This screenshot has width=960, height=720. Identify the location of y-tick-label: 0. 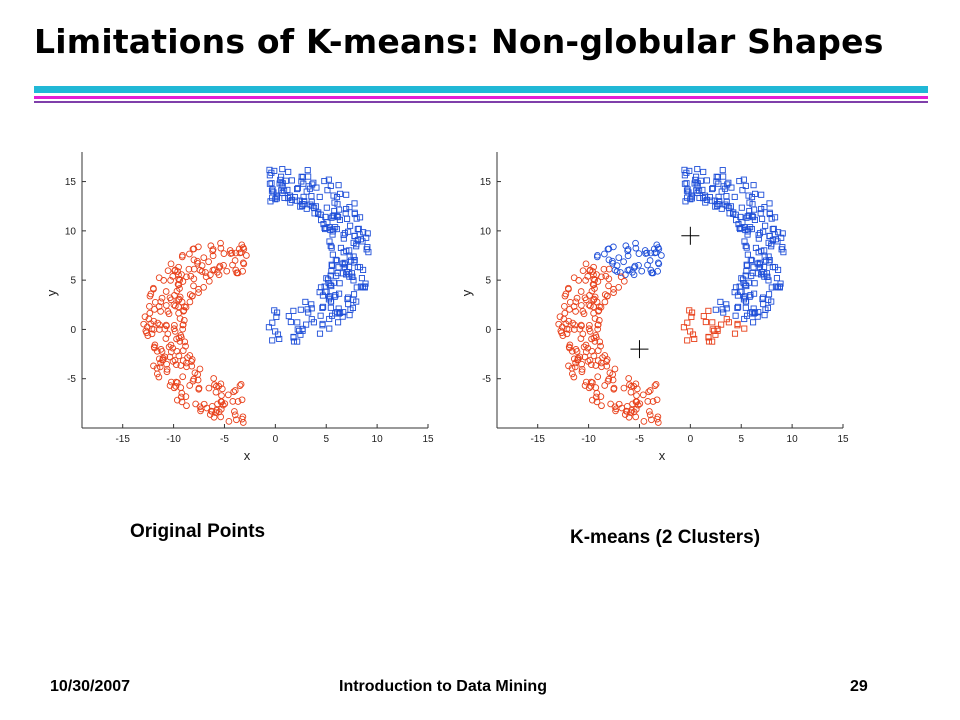
(488, 330).